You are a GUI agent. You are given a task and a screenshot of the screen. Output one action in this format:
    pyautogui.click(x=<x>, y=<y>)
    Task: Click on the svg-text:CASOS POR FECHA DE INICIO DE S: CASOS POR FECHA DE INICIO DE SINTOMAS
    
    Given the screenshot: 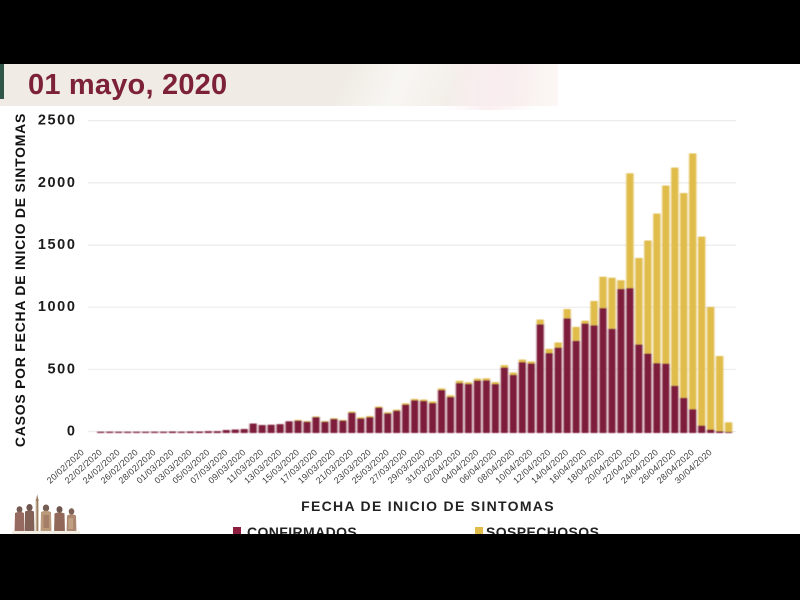 What is the action you would take?
    pyautogui.click(x=20, y=280)
    